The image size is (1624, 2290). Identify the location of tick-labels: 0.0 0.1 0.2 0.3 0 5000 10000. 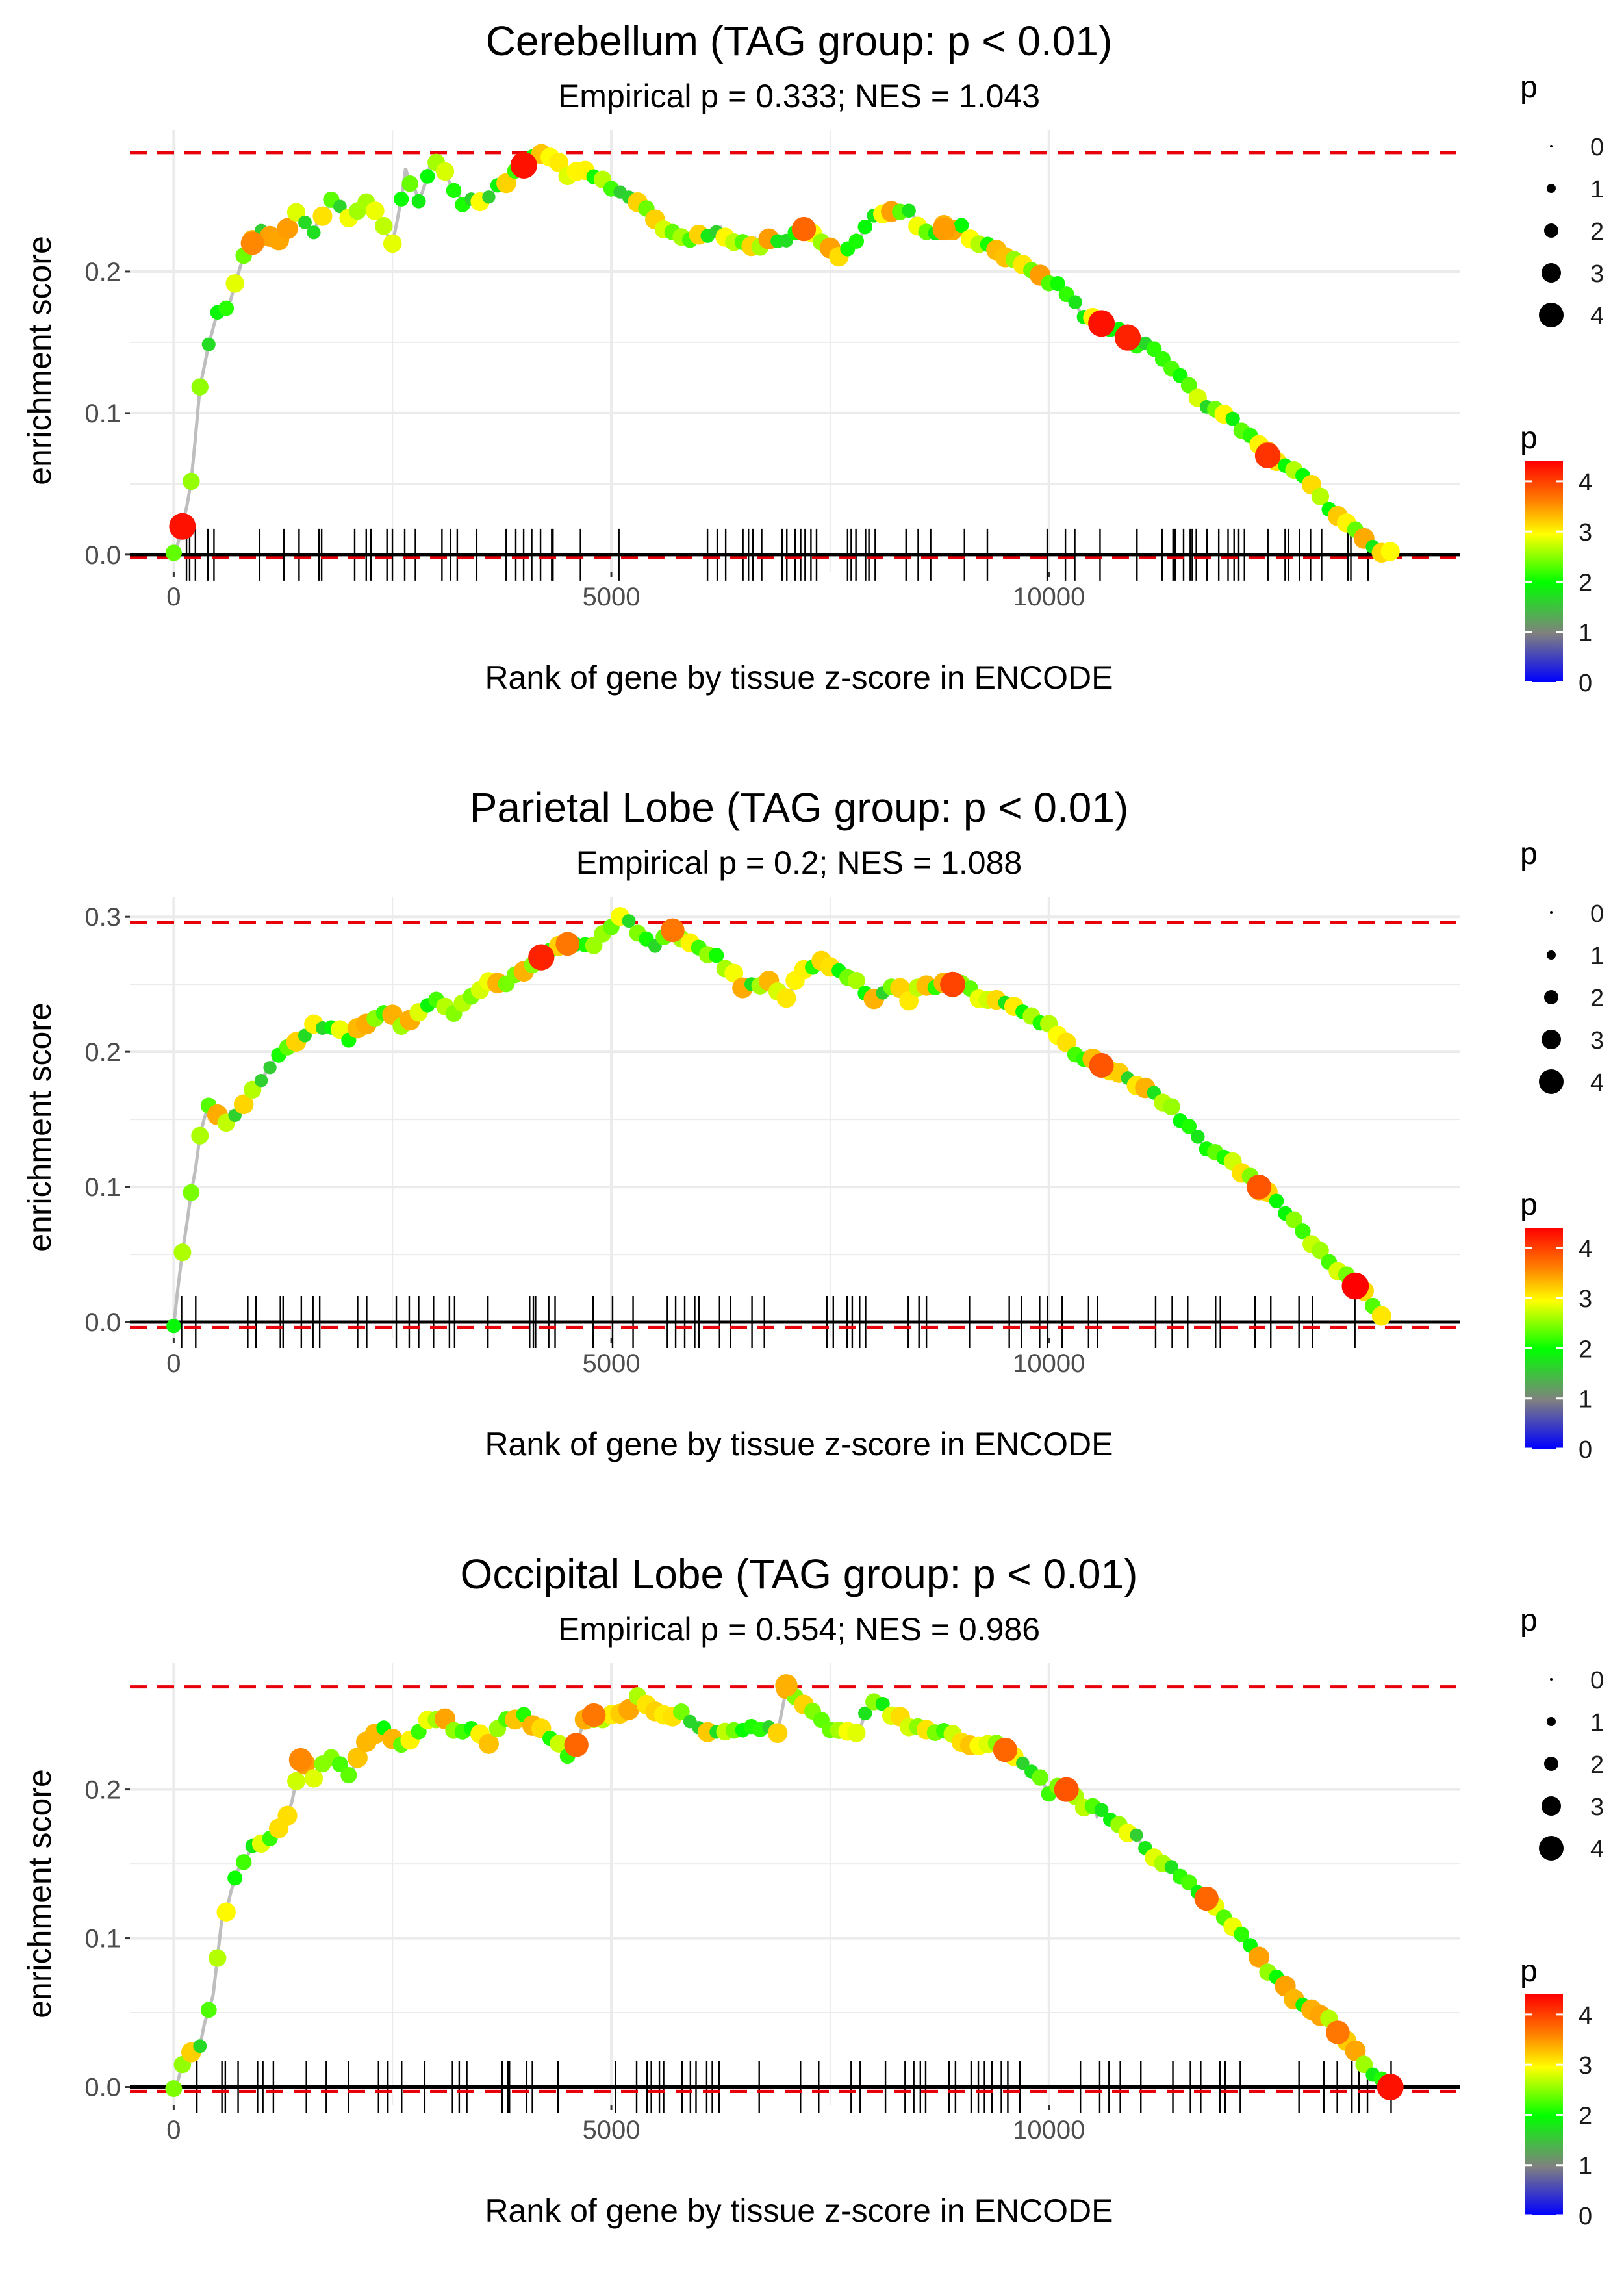
(584, 1140).